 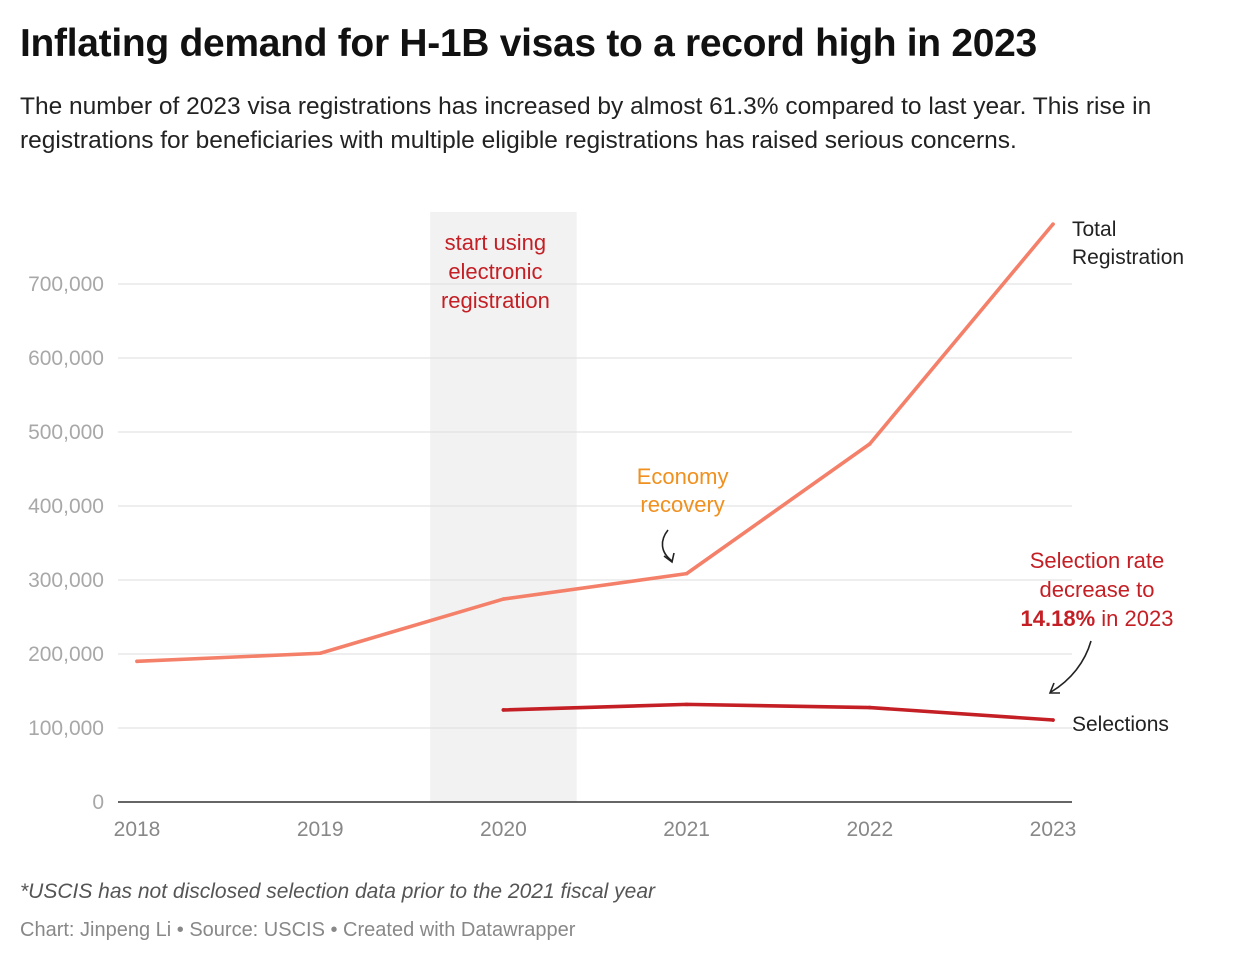 I want to click on series-line-selections, so click(x=778, y=712).